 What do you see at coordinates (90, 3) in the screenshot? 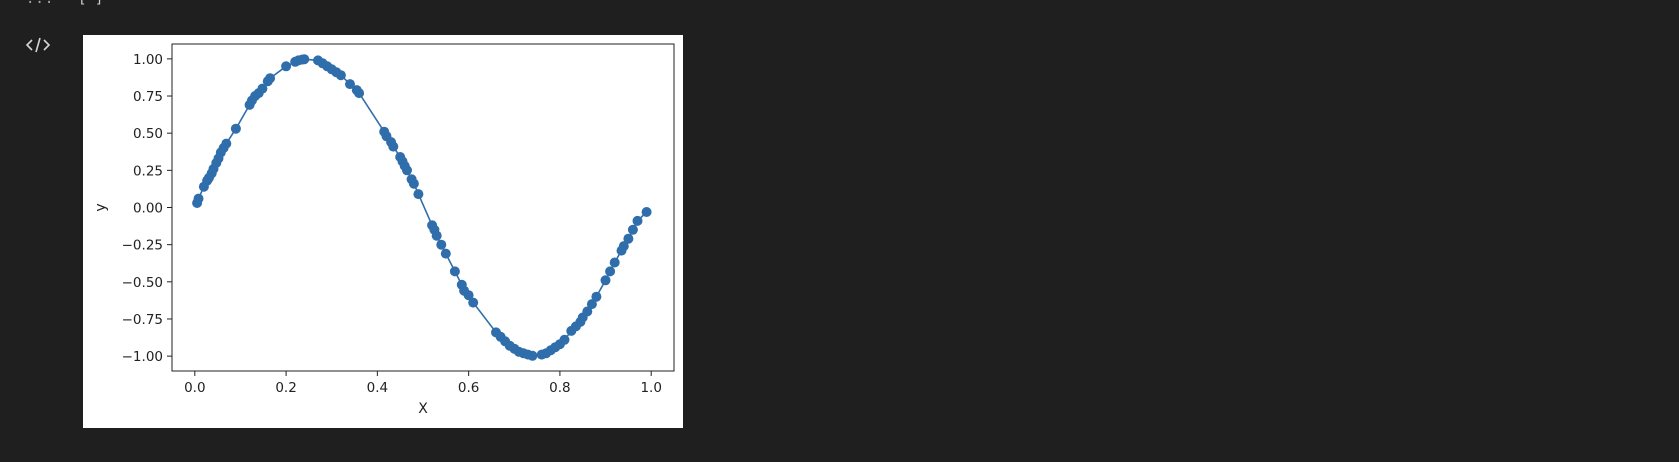
I see `execution-count-brackets: [ ]` at bounding box center [90, 3].